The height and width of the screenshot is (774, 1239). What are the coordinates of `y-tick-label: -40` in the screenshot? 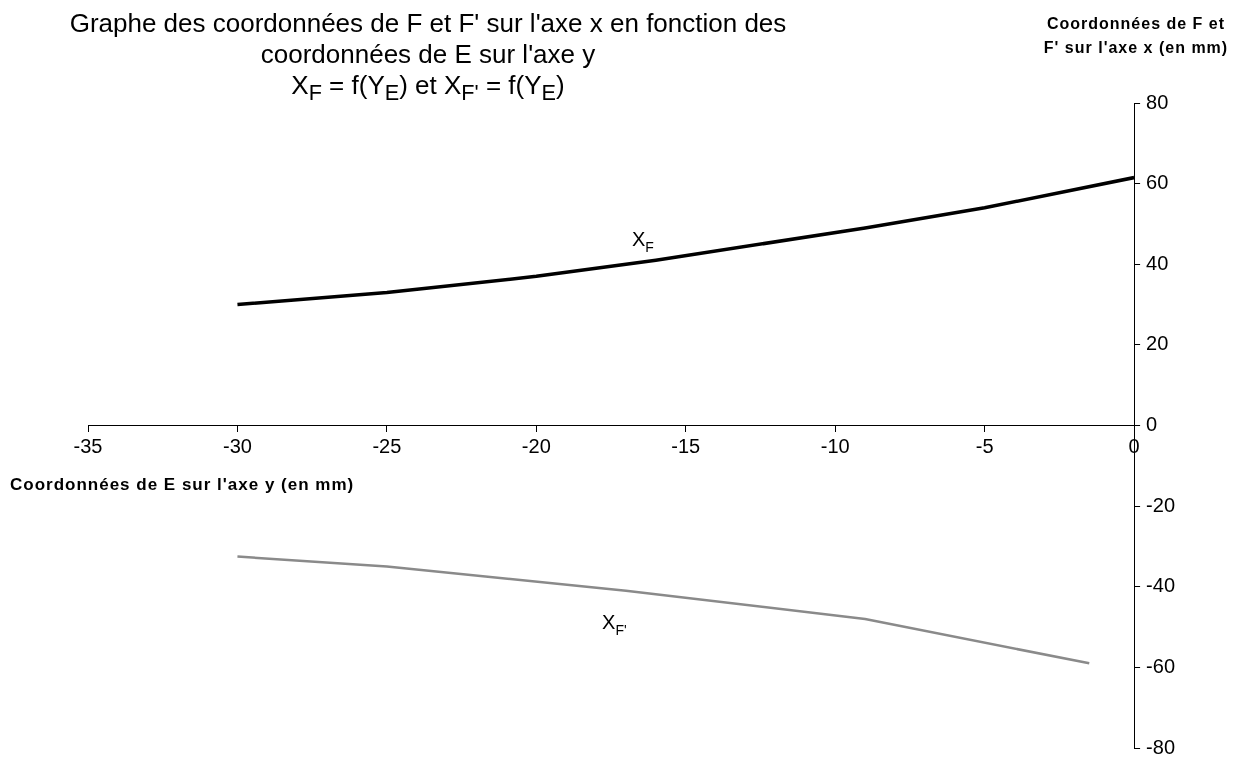 It's located at (1160, 585).